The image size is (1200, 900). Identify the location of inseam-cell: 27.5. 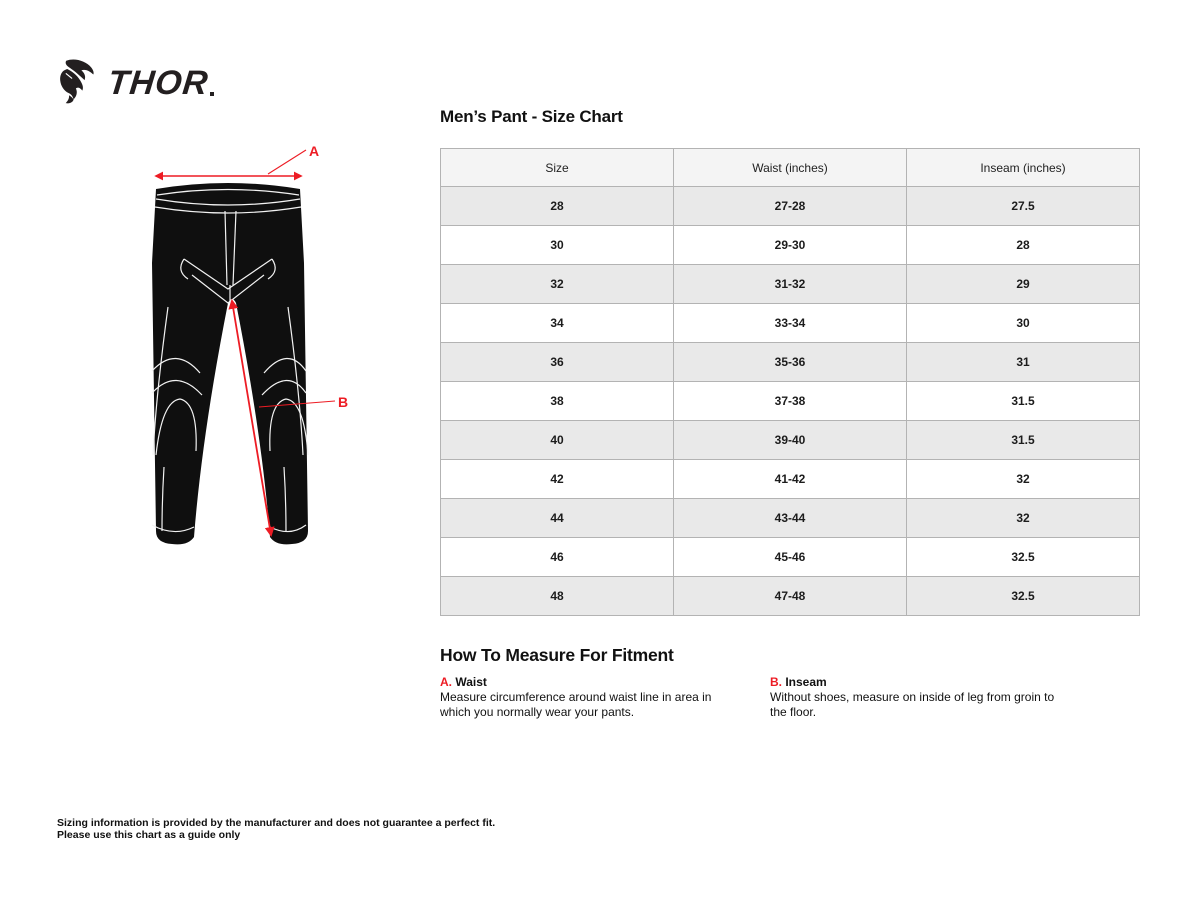
(1023, 206).